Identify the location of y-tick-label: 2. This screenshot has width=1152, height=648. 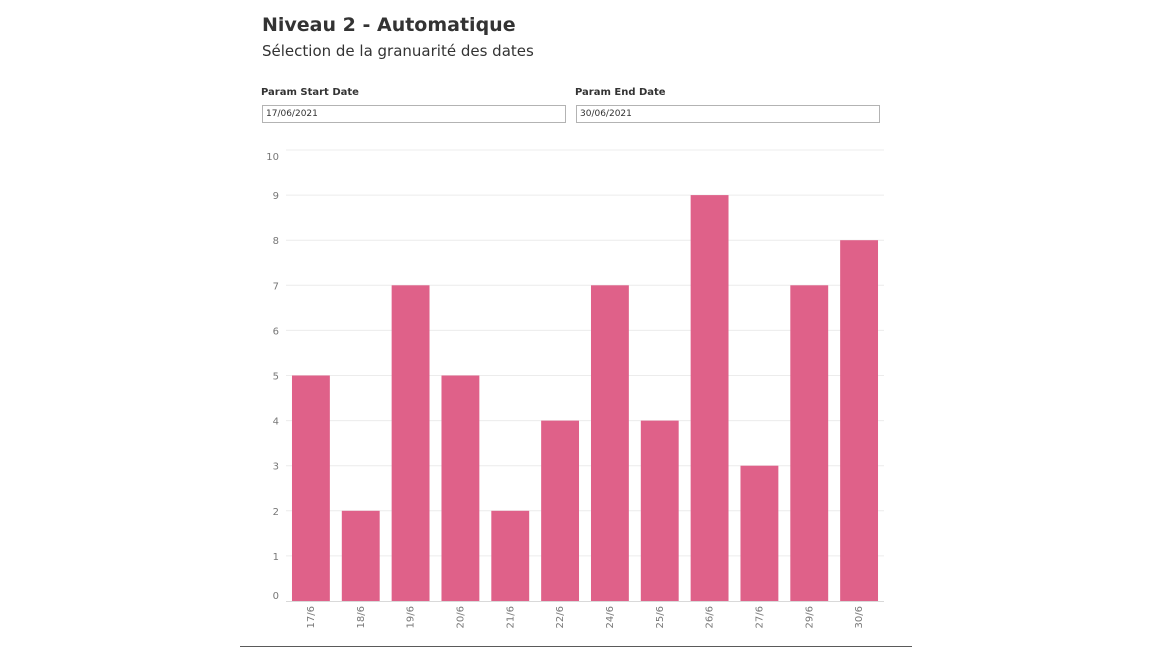
(276, 512).